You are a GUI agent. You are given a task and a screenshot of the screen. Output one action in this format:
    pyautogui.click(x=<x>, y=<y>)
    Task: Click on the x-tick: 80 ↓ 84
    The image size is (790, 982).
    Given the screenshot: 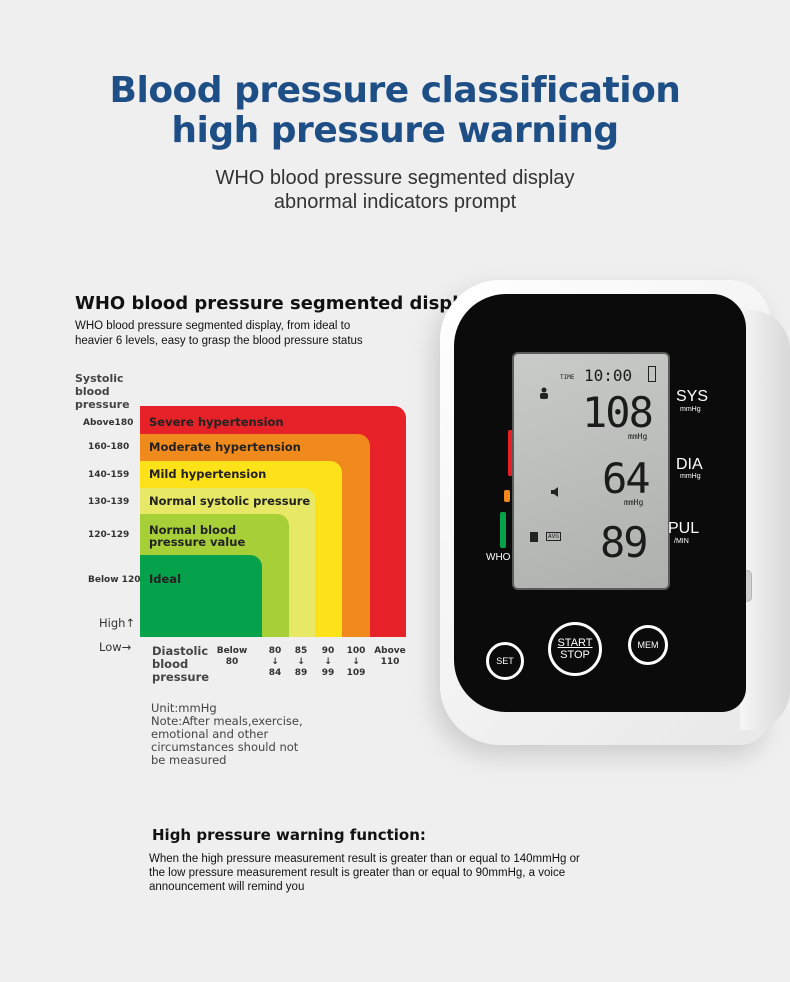 What is the action you would take?
    pyautogui.click(x=275, y=662)
    